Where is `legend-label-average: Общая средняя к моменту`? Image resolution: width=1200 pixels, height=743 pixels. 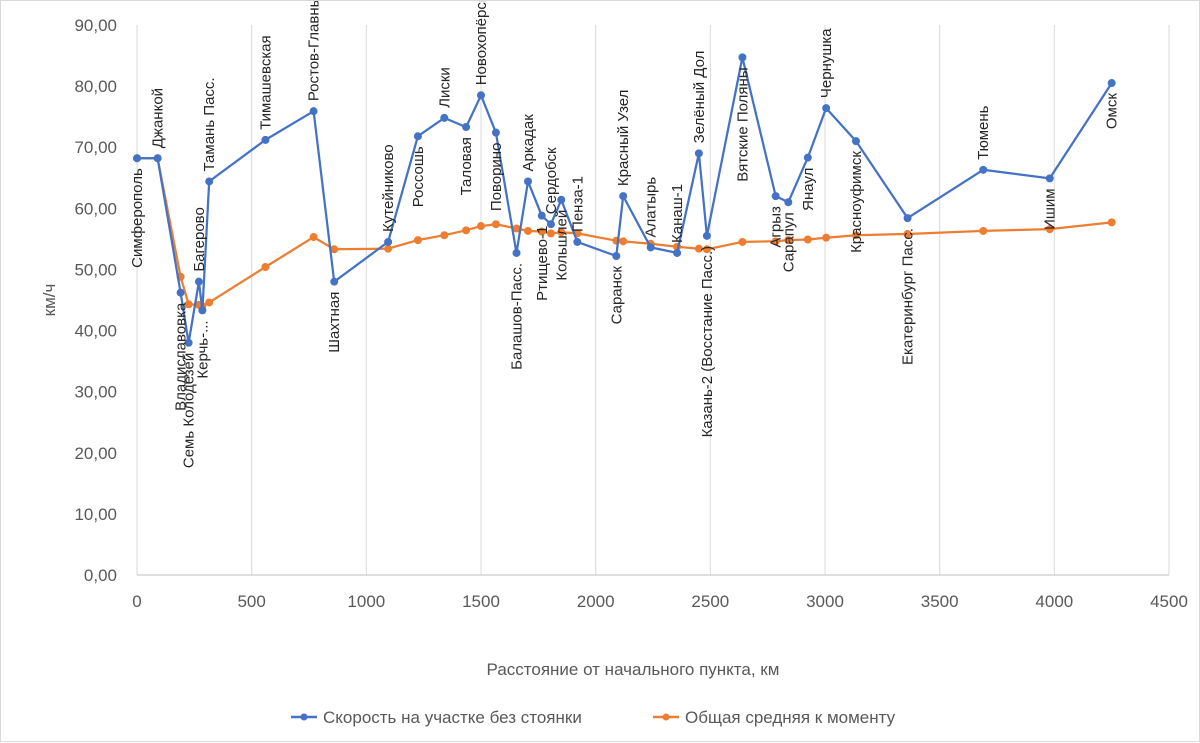
legend-label-average: Общая средняя к моменту is located at coordinates (790, 717).